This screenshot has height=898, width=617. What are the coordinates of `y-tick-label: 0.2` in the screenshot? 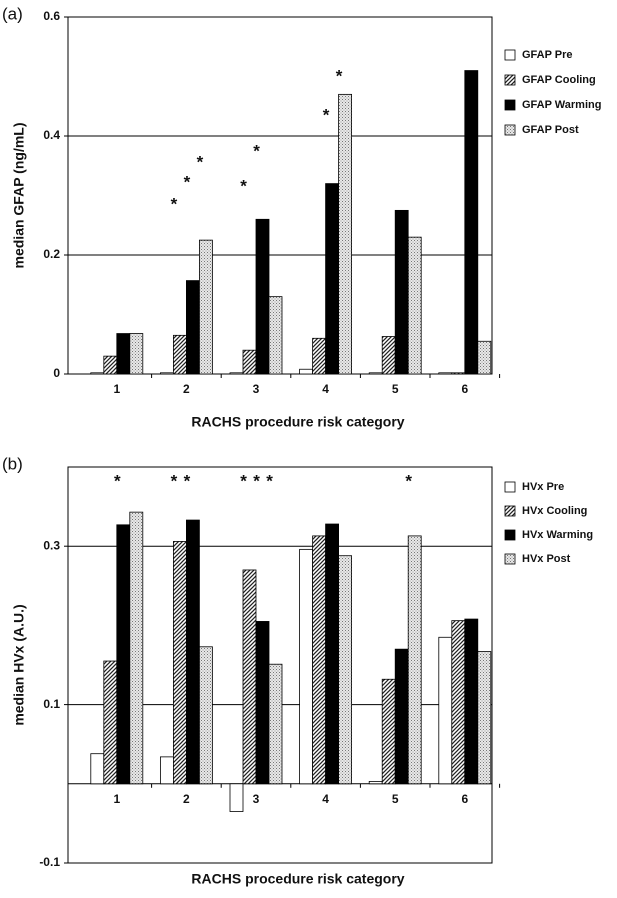 It's located at (51, 254).